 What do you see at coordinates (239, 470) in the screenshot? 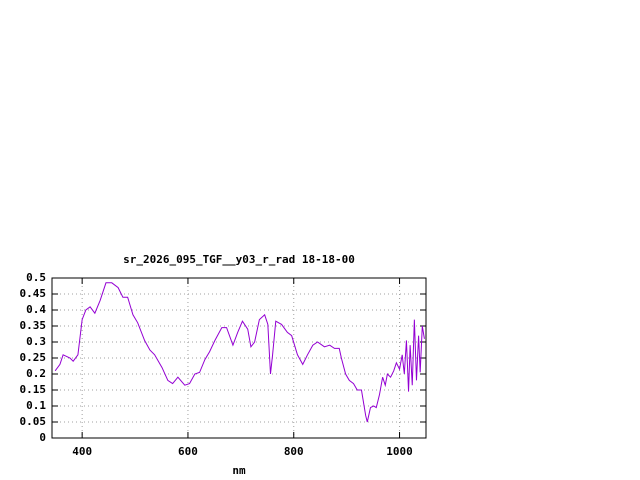
I see `x-axis-label: nm` at bounding box center [239, 470].